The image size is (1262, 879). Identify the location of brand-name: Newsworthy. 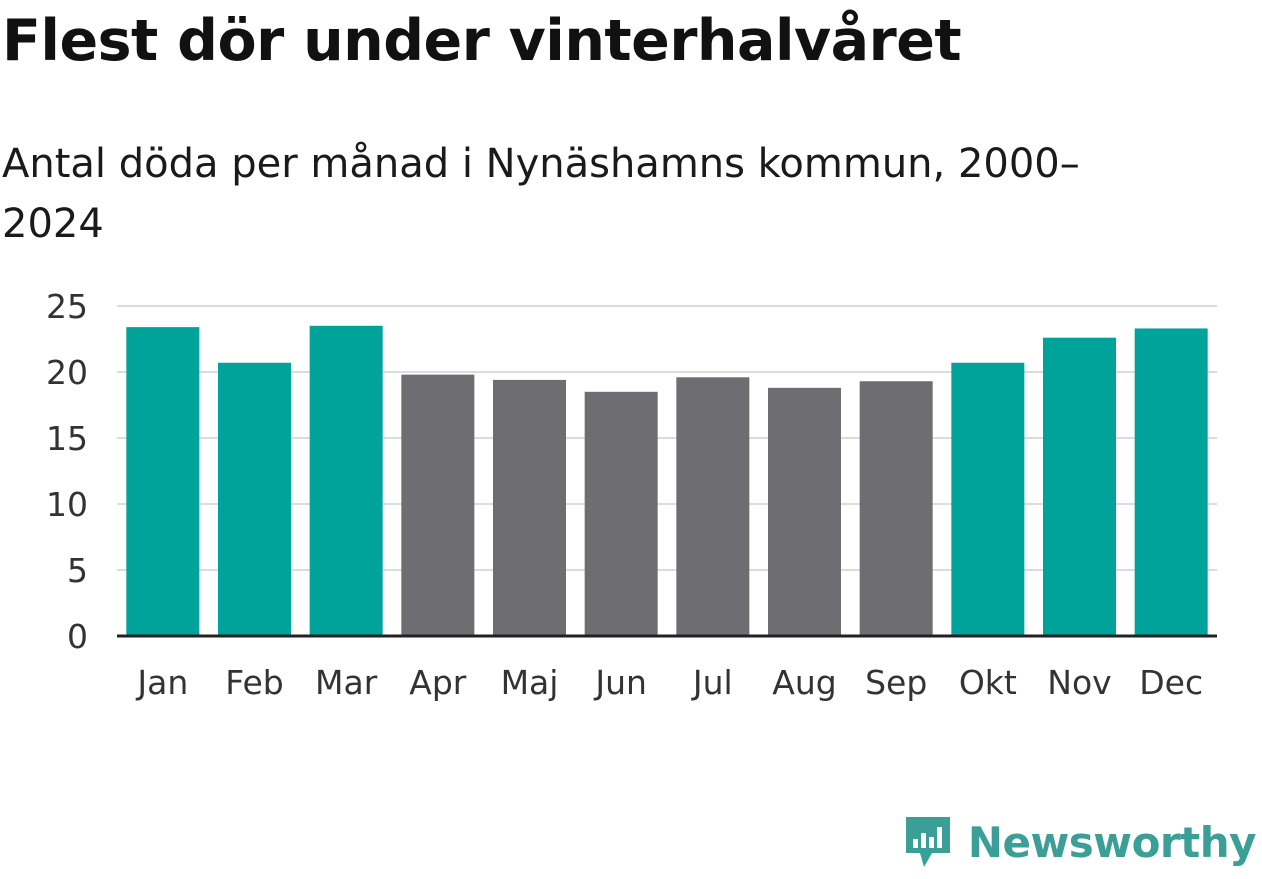
(1112, 842).